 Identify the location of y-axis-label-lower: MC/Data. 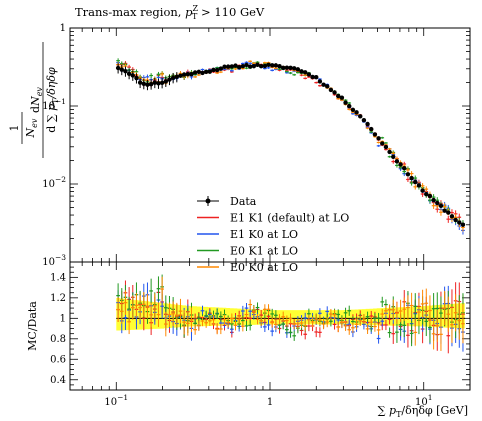
(32, 326).